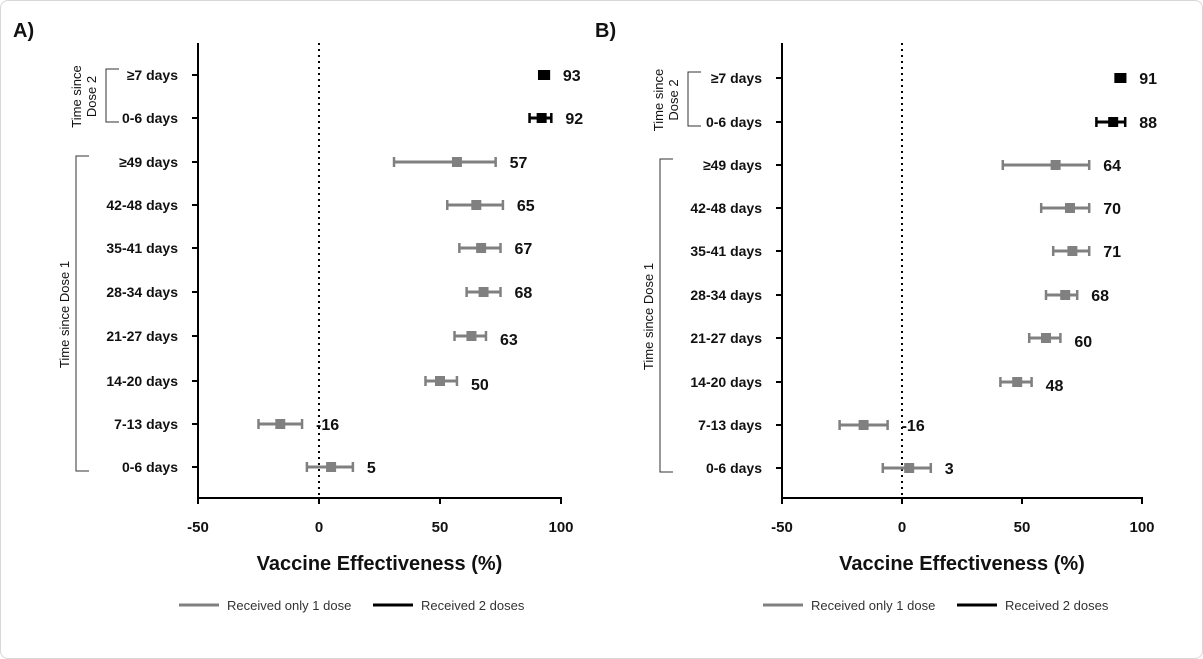 The image size is (1203, 659). Describe the element at coordinates (519, 163) in the screenshot. I see `value-label: 57` at that location.